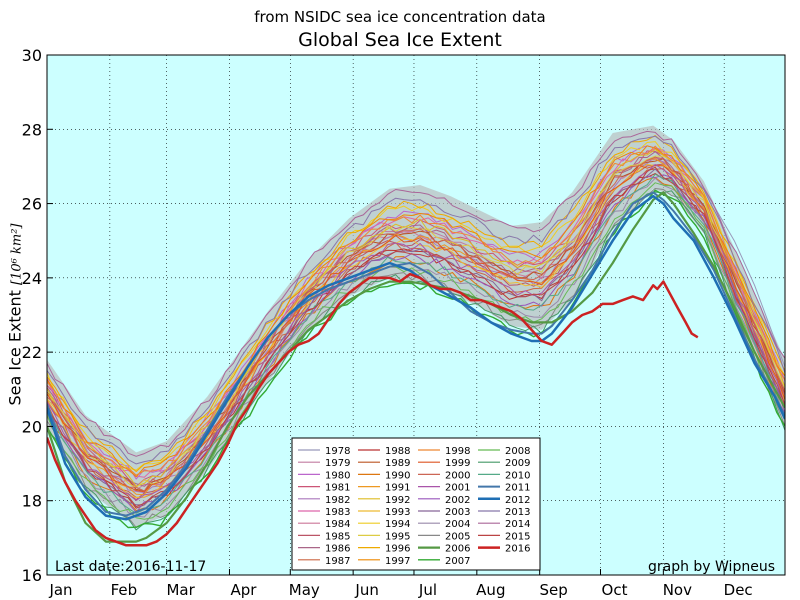  I want to click on legend-label: 1999, so click(457, 463).